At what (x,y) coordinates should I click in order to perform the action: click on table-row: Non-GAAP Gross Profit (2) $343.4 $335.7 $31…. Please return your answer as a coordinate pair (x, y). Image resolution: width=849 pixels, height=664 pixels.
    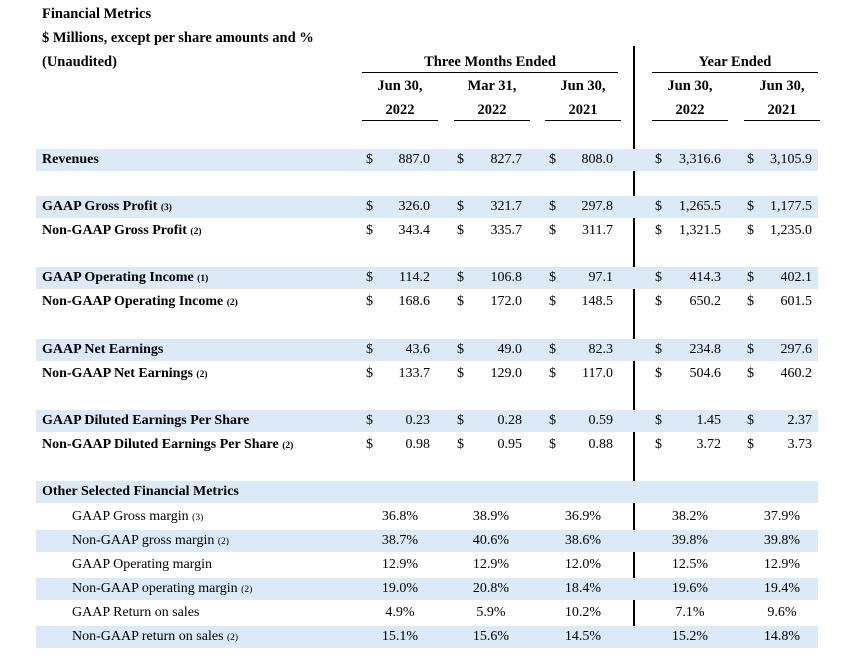
    Looking at the image, I should click on (424, 231).